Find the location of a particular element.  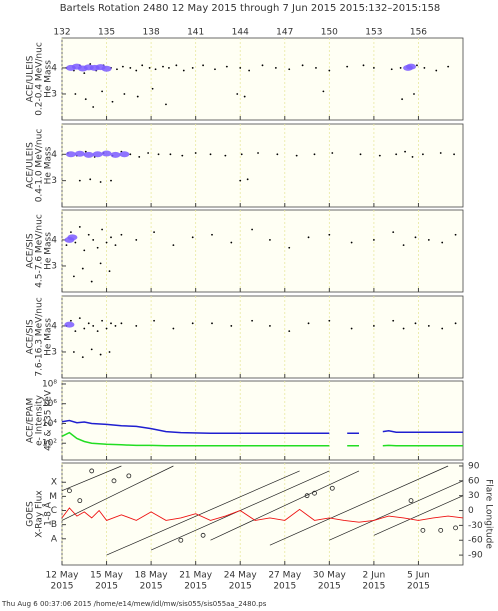

y-tick-label: 3 is located at coordinates (54, 352).